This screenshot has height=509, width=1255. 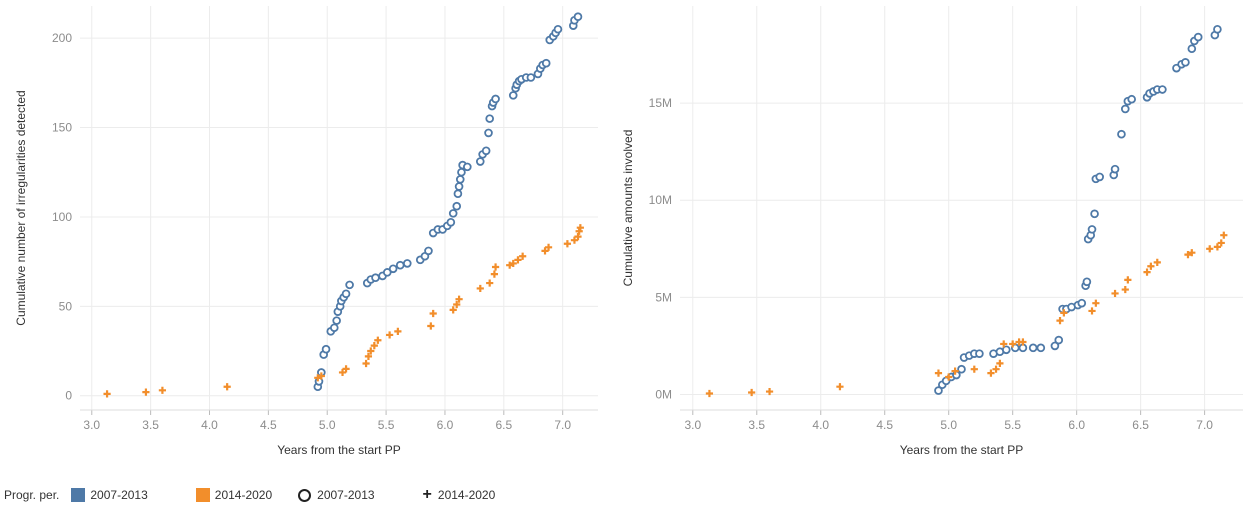 I want to click on legend-item-color-2014: 2014-2020, so click(x=233, y=495).